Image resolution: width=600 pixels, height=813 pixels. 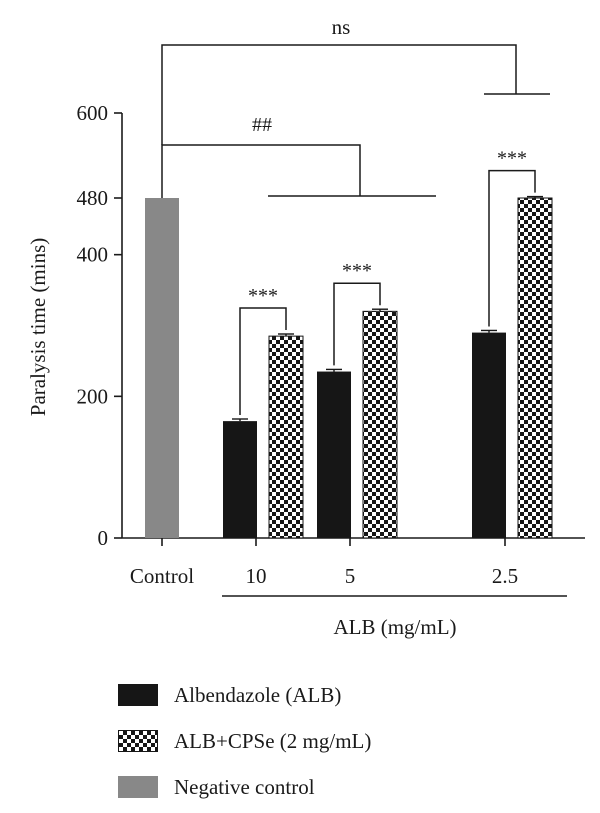 What do you see at coordinates (258, 694) in the screenshot?
I see `legend-label: Albendazole (ALB)` at bounding box center [258, 694].